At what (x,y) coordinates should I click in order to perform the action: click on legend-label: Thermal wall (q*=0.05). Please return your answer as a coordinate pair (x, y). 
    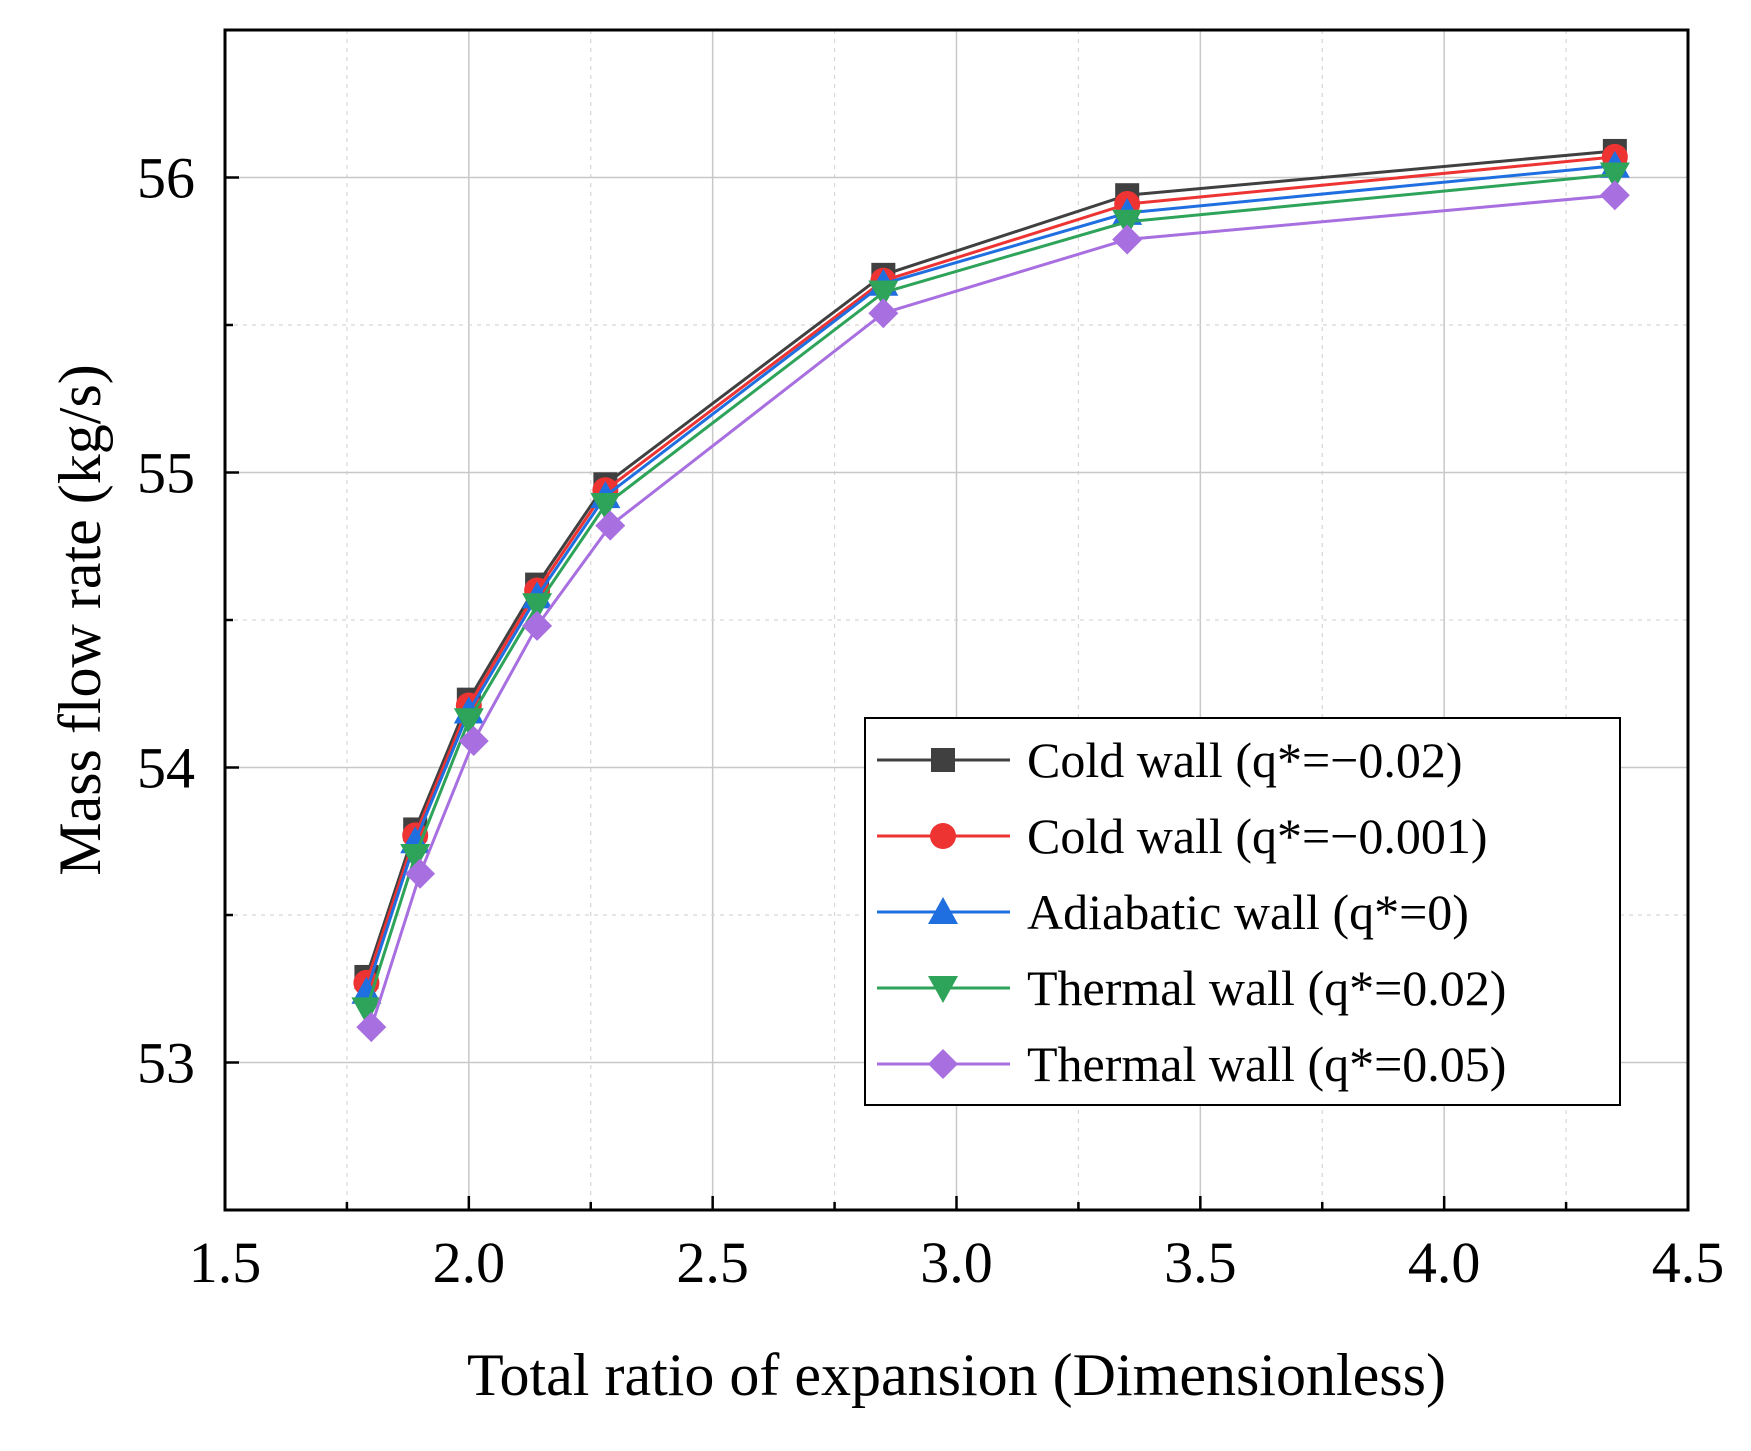
    Looking at the image, I should click on (1266, 1064).